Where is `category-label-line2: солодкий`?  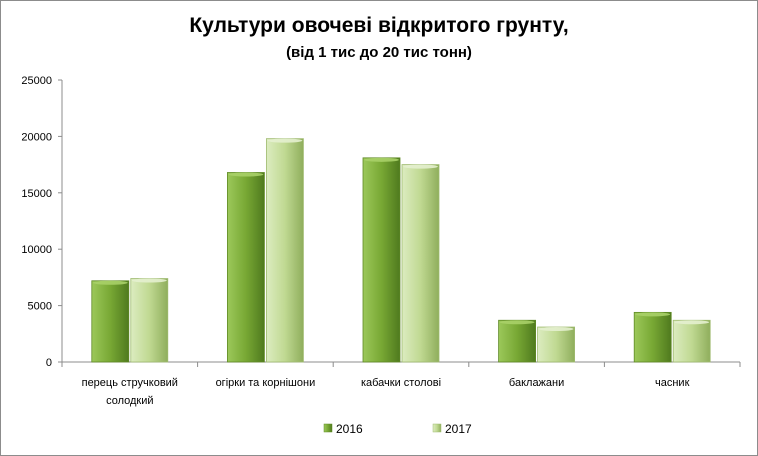
category-label-line2: солодкий is located at coordinates (129, 401).